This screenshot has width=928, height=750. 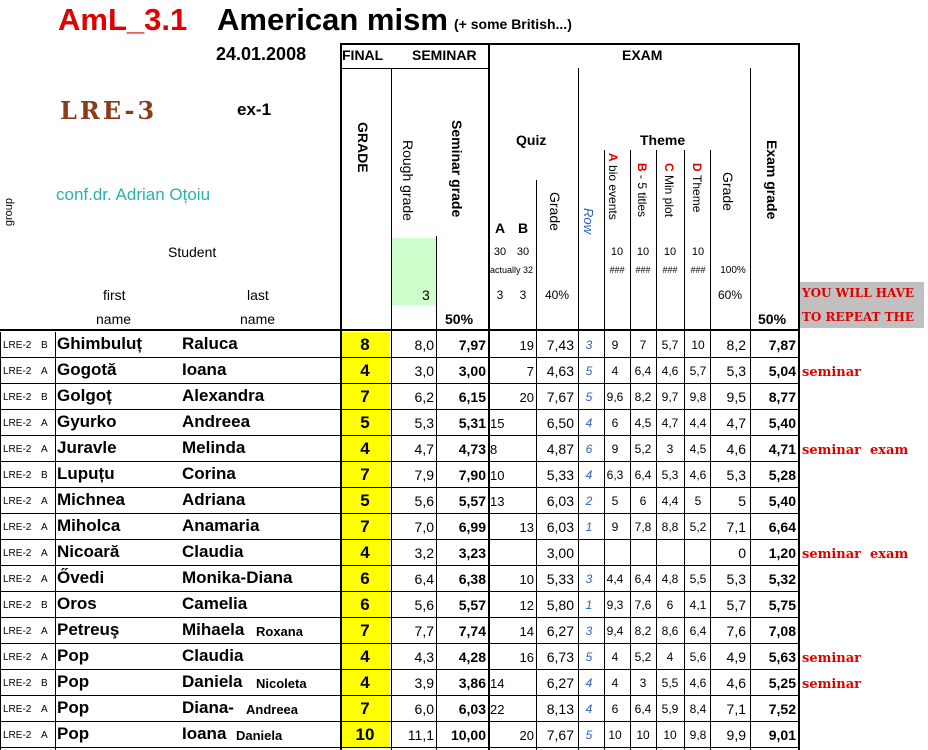 What do you see at coordinates (497, 683) in the screenshot?
I see `row-quiz-a: 14` at bounding box center [497, 683].